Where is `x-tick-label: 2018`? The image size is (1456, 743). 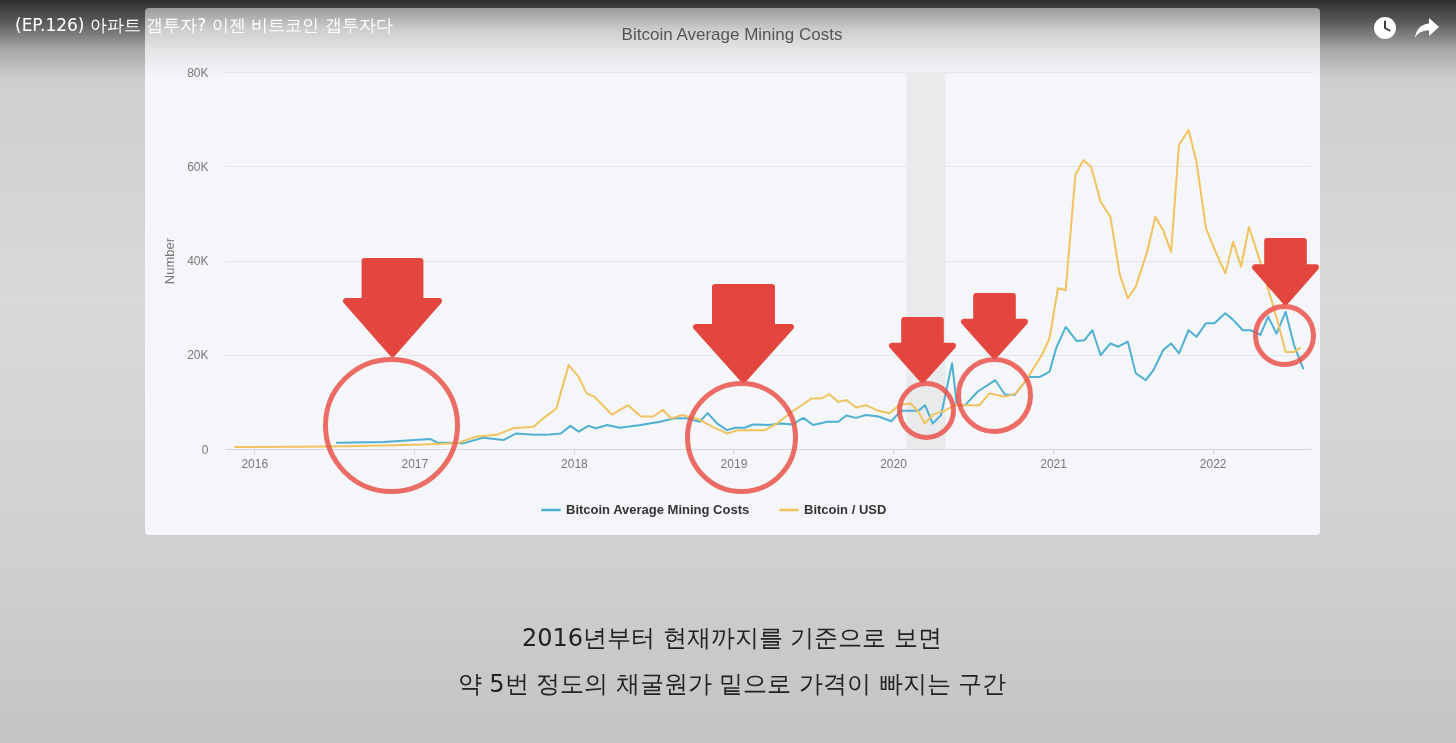
x-tick-label: 2018 is located at coordinates (575, 463).